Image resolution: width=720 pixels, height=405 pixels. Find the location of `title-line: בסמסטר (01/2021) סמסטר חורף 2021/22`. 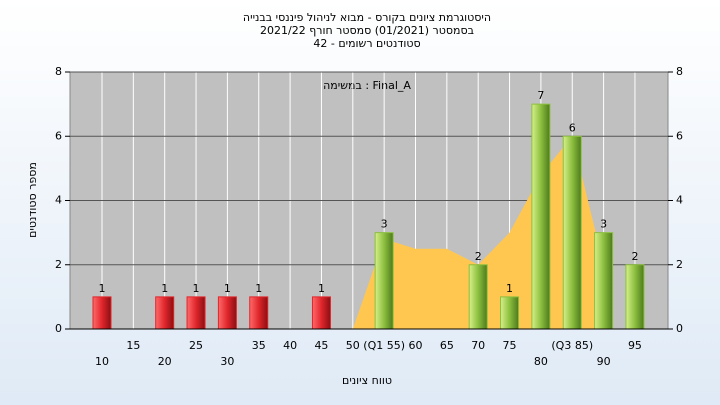

title-line: בסמסטר (01/2021) סמסטר חורף 2021/22 is located at coordinates (367, 30).